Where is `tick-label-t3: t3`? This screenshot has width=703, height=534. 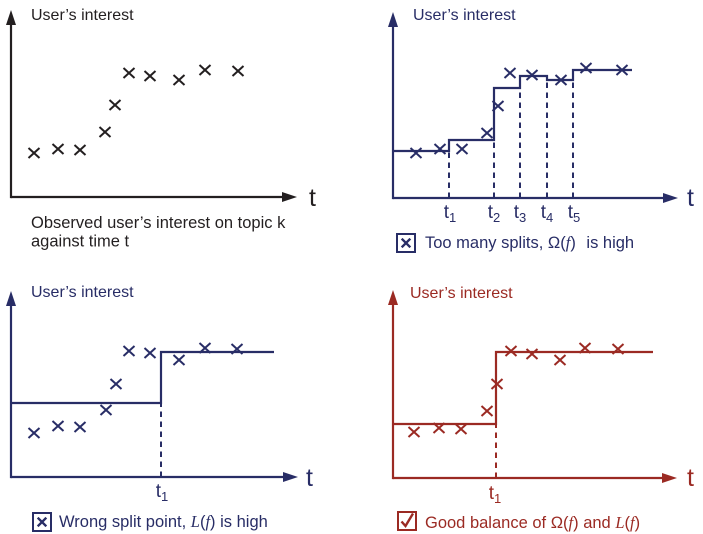 tick-label-t3: t3 is located at coordinates (520, 213).